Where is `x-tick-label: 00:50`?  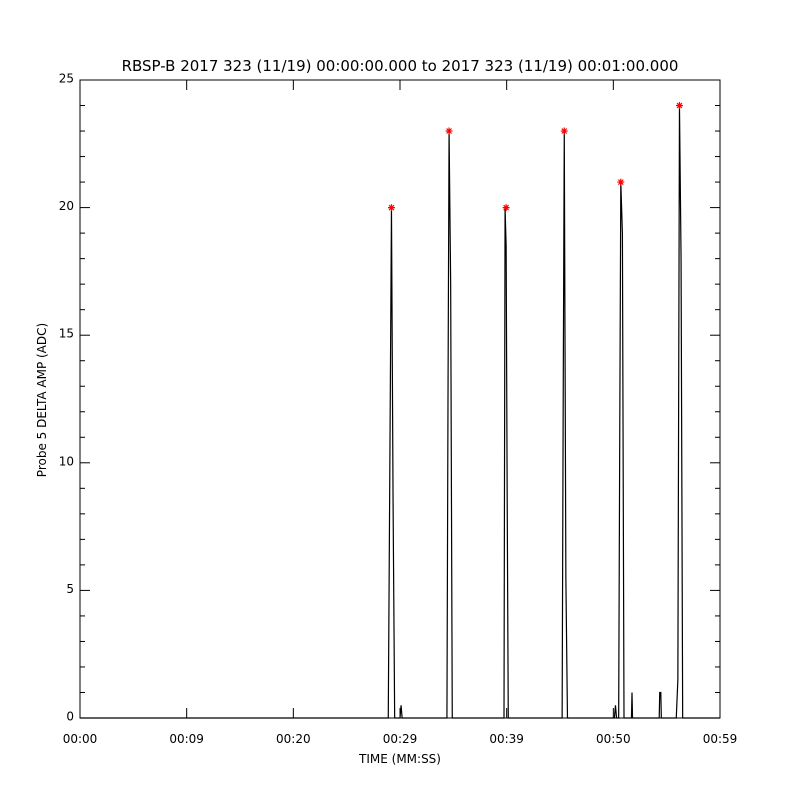 x-tick-label: 00:50 is located at coordinates (613, 739).